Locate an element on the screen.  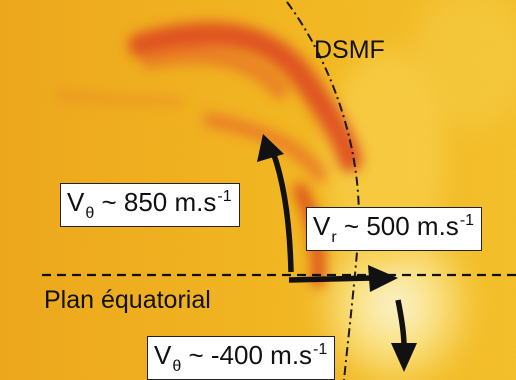
annotation-vtheta-minus-400: Vθ ~ -400 m.s-1 is located at coordinates (241, 358).